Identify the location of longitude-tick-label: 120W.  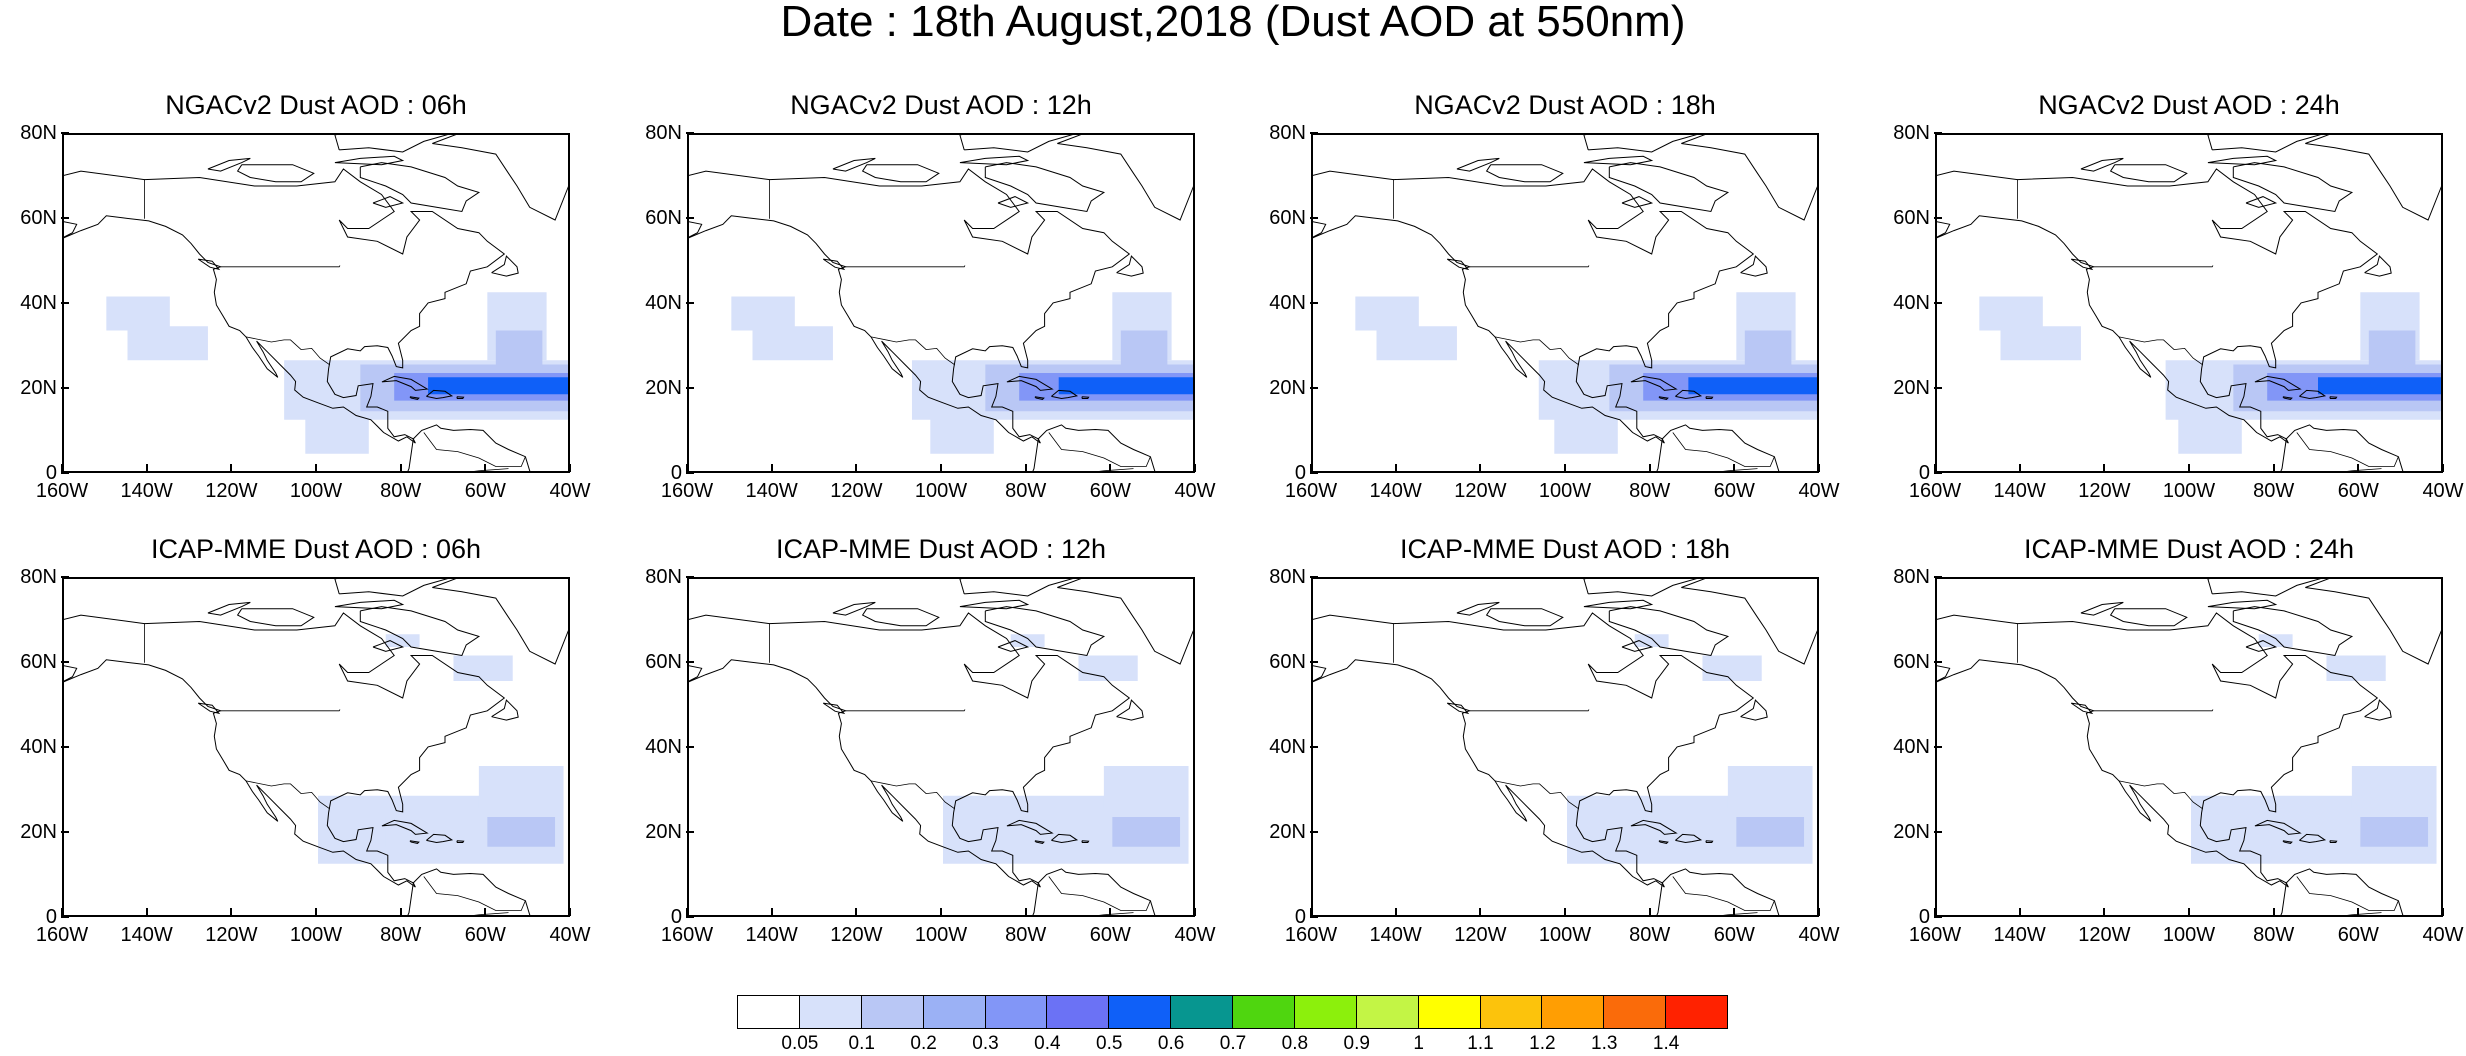
(856, 491).